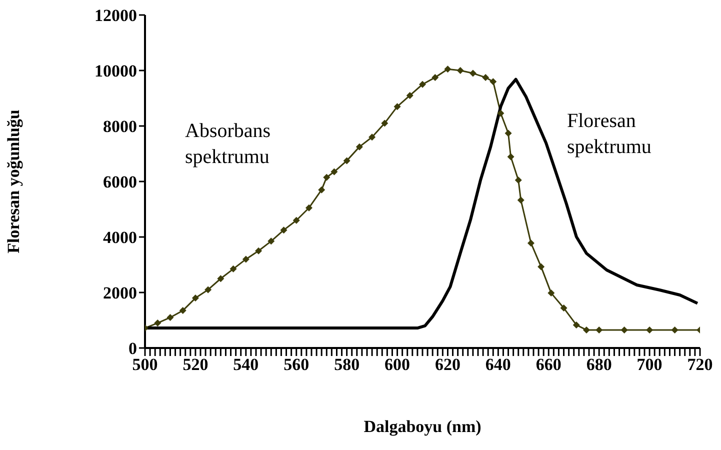  Describe the element at coordinates (120, 182) in the screenshot. I see `y-tick-label: 6000` at that location.